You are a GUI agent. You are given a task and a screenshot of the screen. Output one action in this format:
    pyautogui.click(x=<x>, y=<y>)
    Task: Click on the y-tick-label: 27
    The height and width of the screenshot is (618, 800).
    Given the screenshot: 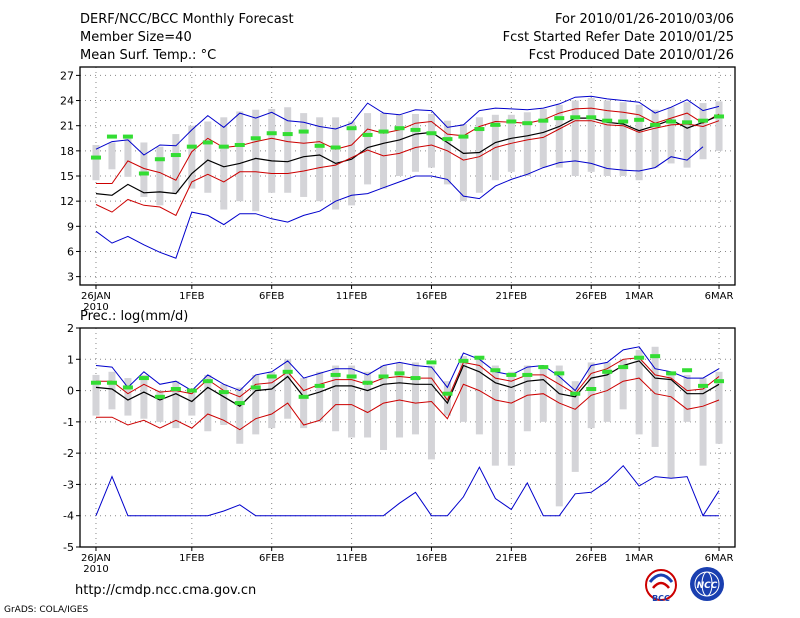 What is the action you would take?
    pyautogui.click(x=67, y=75)
    